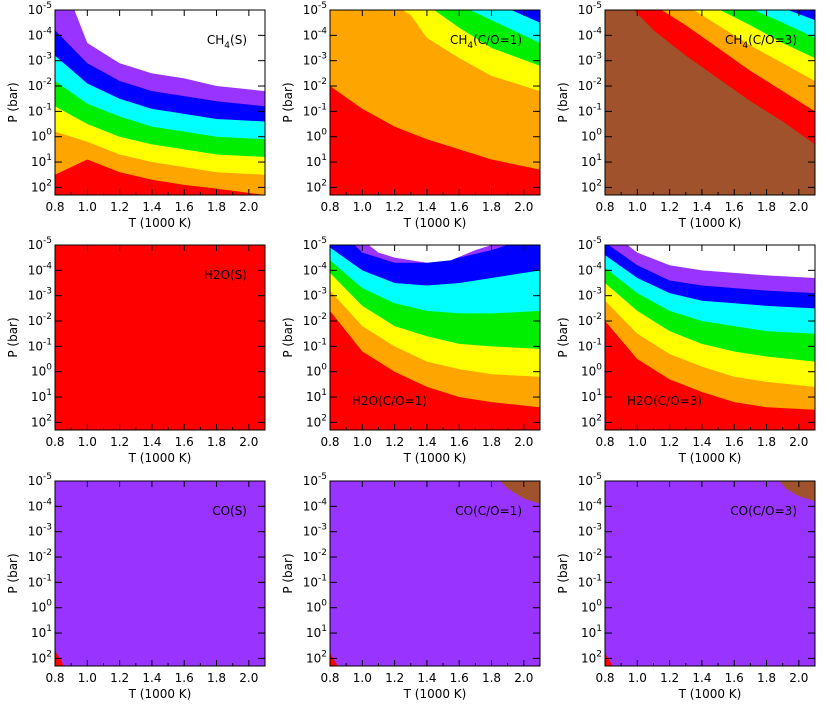 This screenshot has height=712, width=830. What do you see at coordinates (225, 275) in the screenshot?
I see `panel-title: H2O(S)` at bounding box center [225, 275].